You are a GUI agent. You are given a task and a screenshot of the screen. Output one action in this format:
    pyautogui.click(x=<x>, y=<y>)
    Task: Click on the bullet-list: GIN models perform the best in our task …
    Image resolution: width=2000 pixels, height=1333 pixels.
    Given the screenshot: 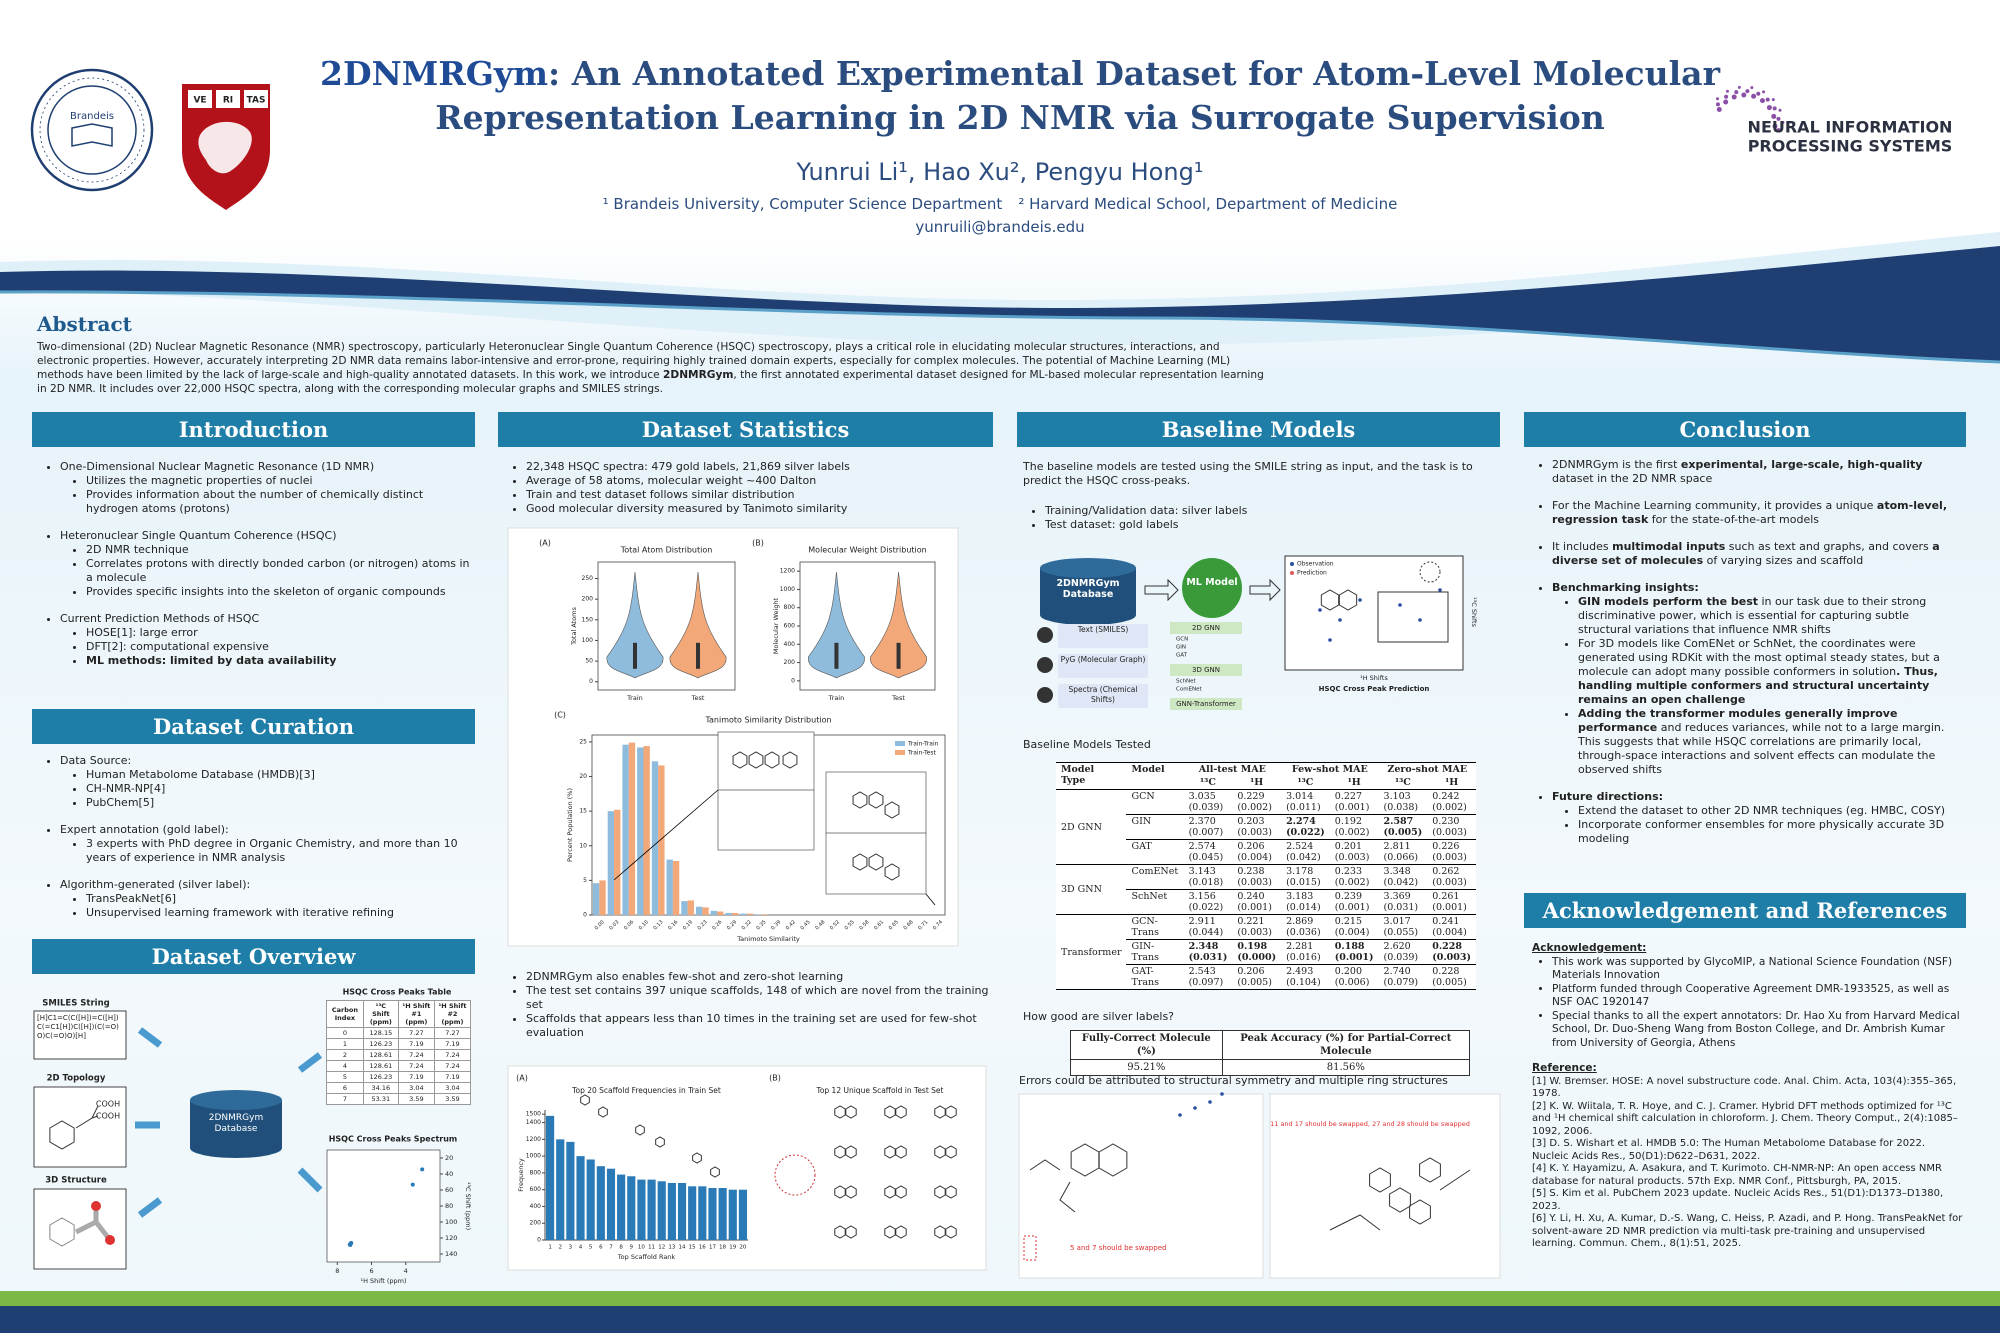 What is the action you would take?
    pyautogui.click(x=1758, y=686)
    